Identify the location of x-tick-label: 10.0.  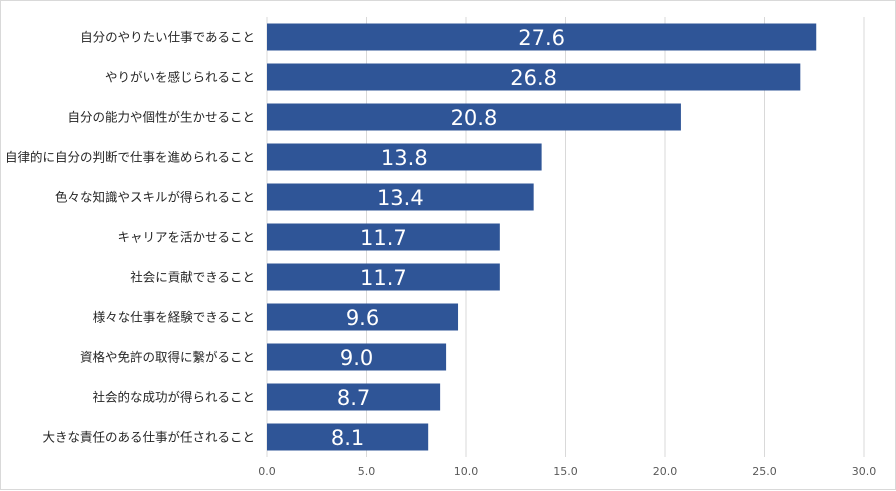
(466, 471).